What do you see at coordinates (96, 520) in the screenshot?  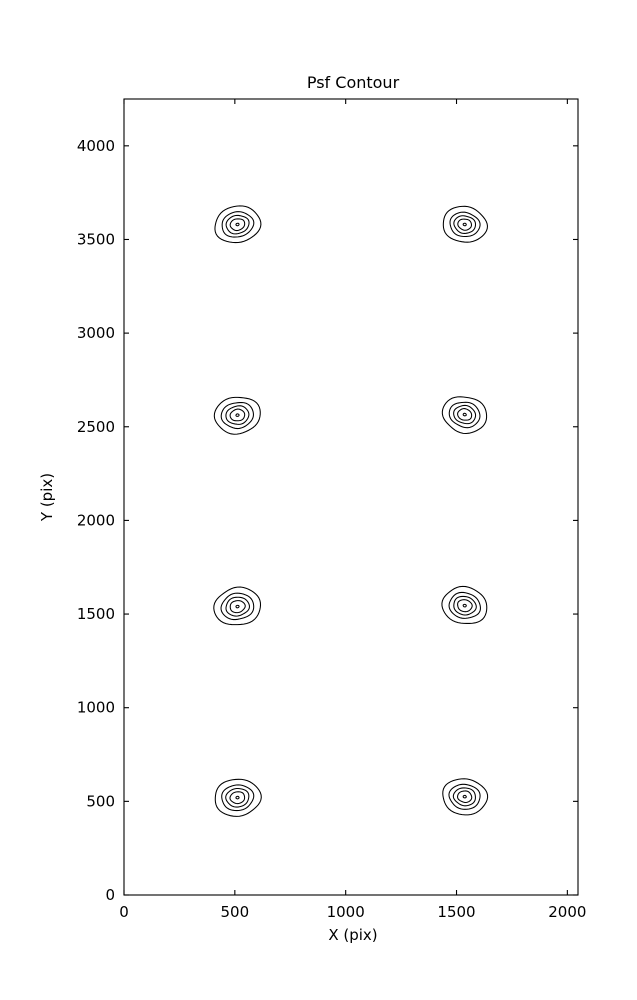 I see `y-tick-label: 2000` at bounding box center [96, 520].